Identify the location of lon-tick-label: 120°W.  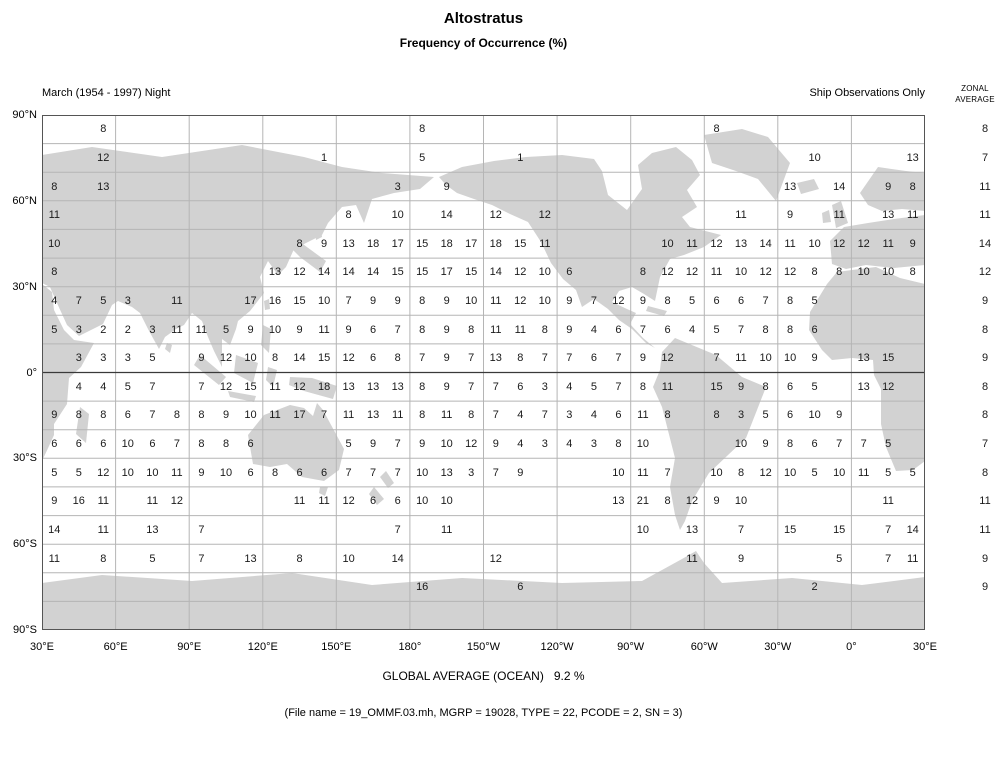
(557, 647).